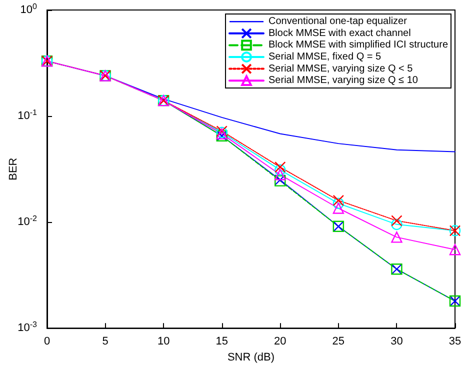 The width and height of the screenshot is (467, 368). Describe the element at coordinates (27, 328) in the screenshot. I see `y-tick-label: 10$^{-3}$` at that location.